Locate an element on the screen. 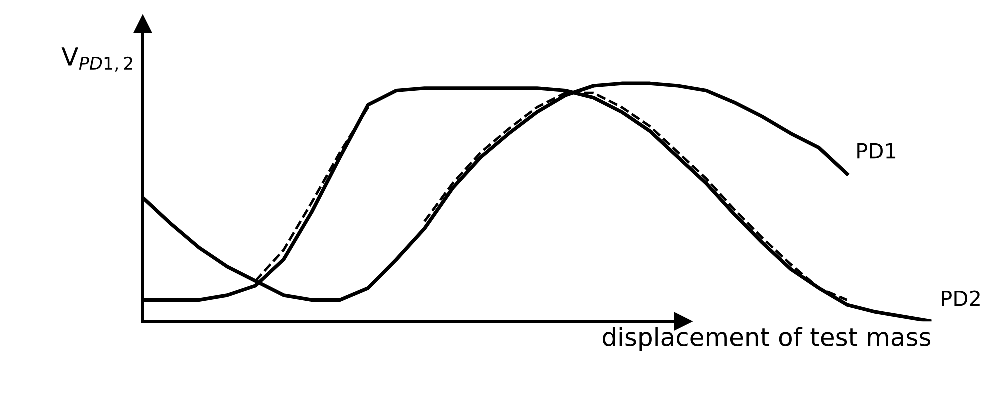  y-axis-title: V$_{PD1,2}$ is located at coordinates (97, 60).